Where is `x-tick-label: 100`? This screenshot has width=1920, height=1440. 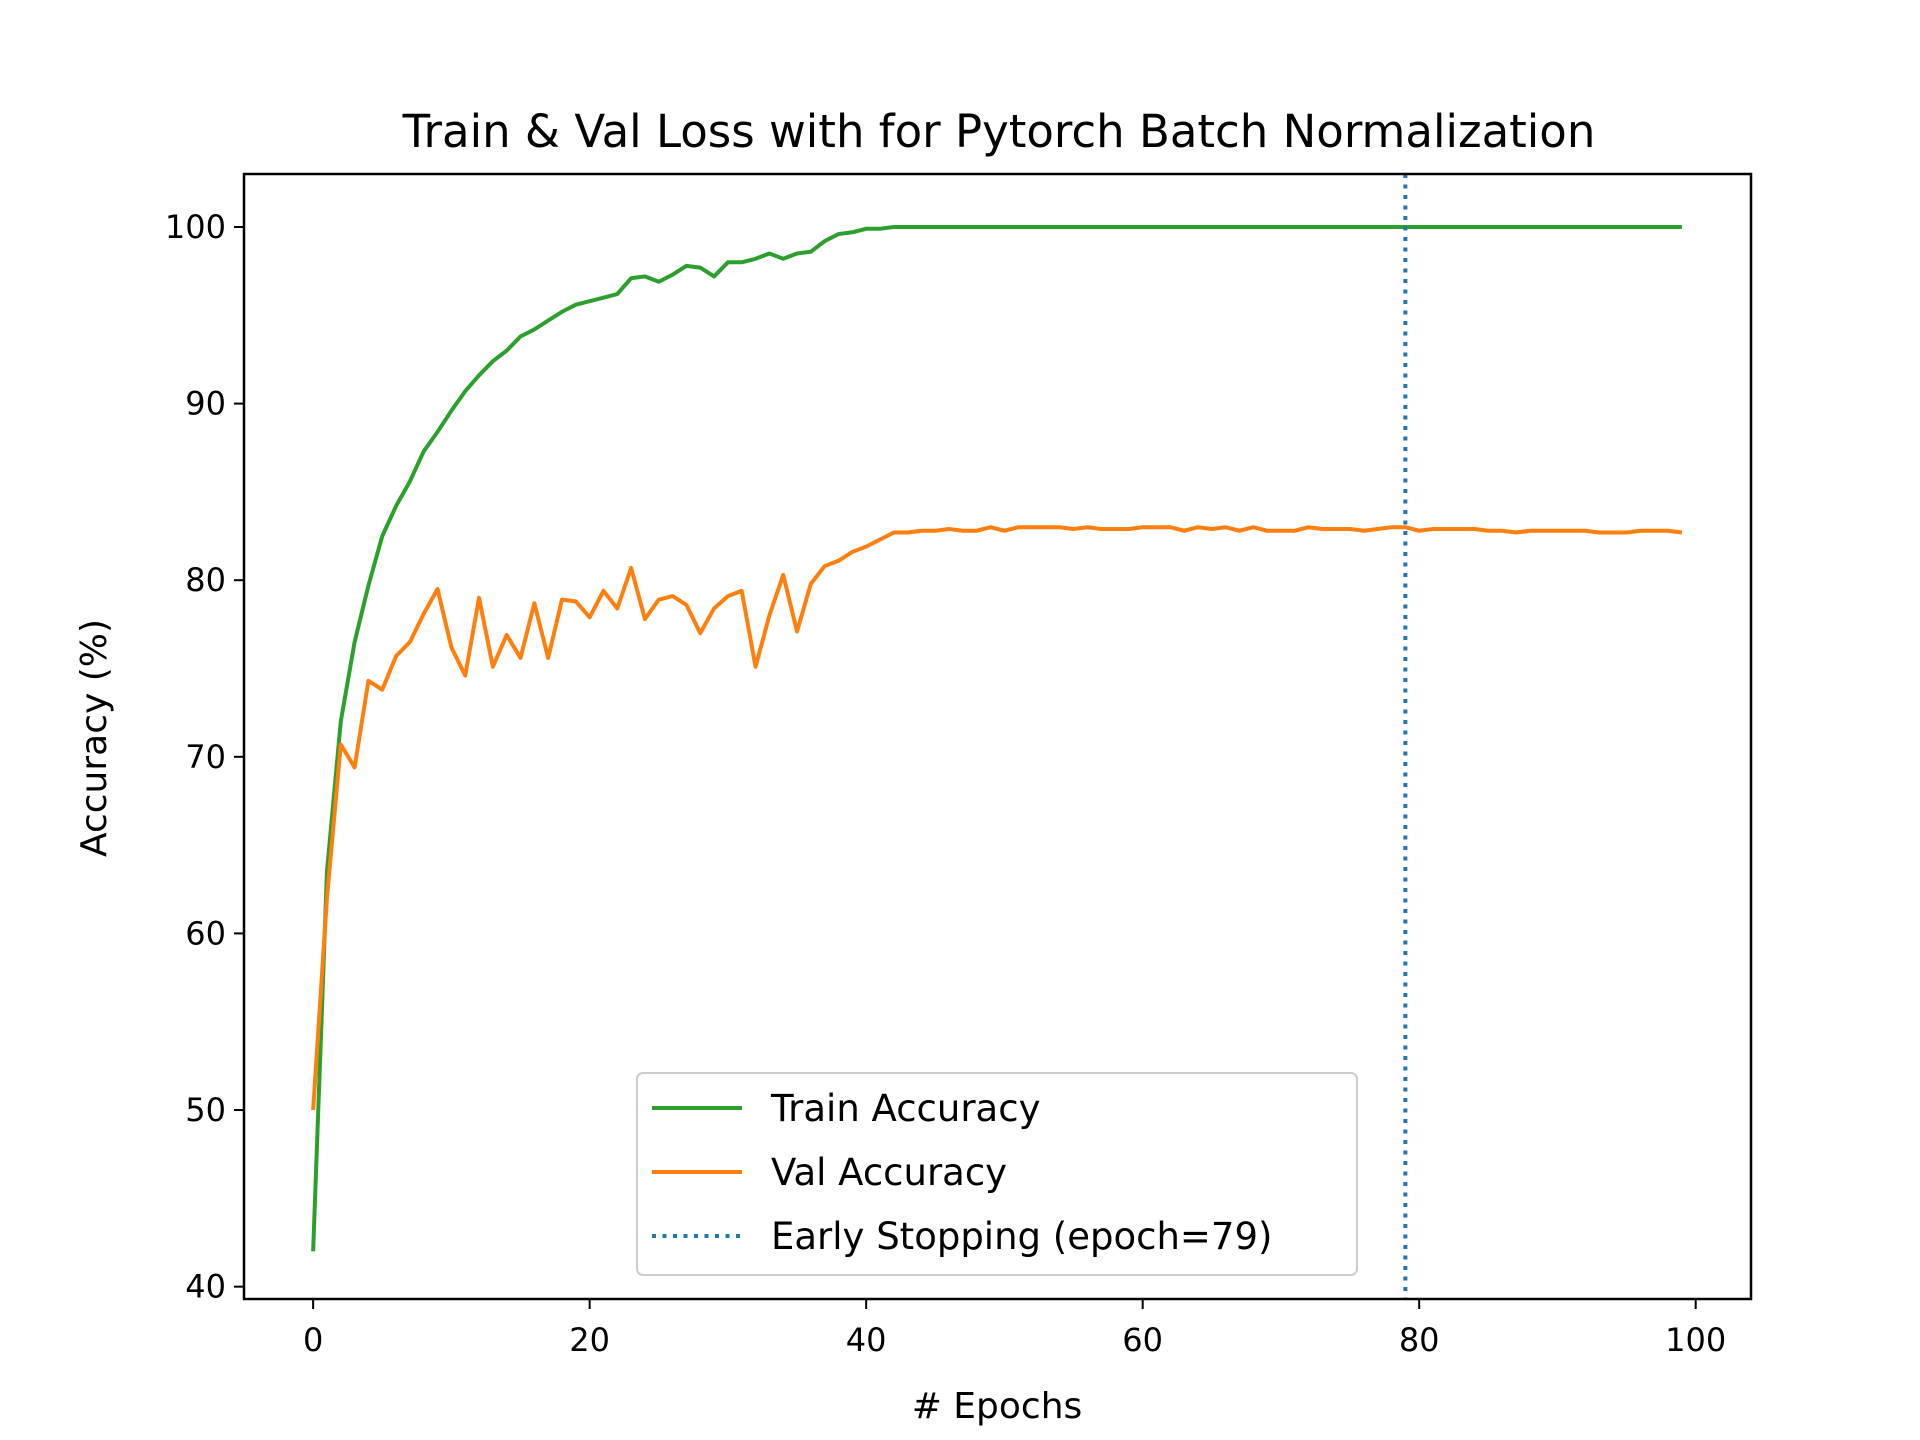 x-tick-label: 100 is located at coordinates (1695, 1340).